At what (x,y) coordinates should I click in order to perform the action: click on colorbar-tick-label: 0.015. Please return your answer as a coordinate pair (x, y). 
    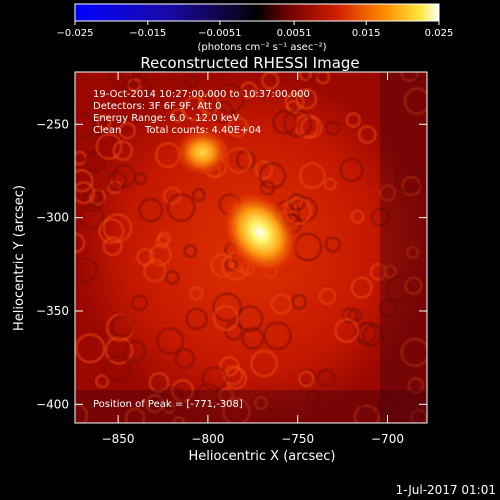
    Looking at the image, I should click on (366, 33).